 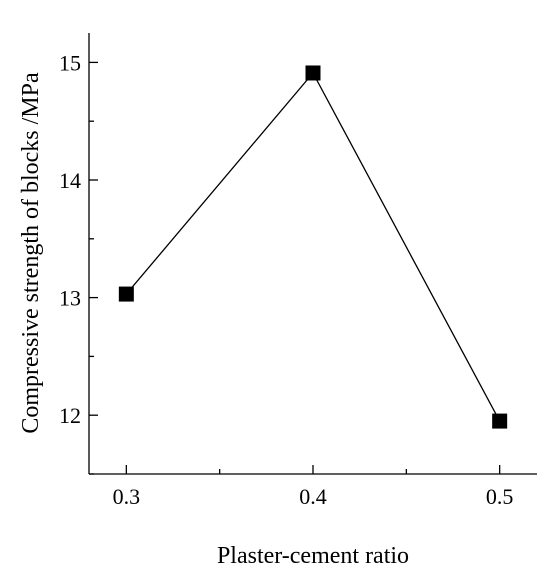 What do you see at coordinates (313, 496) in the screenshot?
I see `x-tick-label: 0.4` at bounding box center [313, 496].